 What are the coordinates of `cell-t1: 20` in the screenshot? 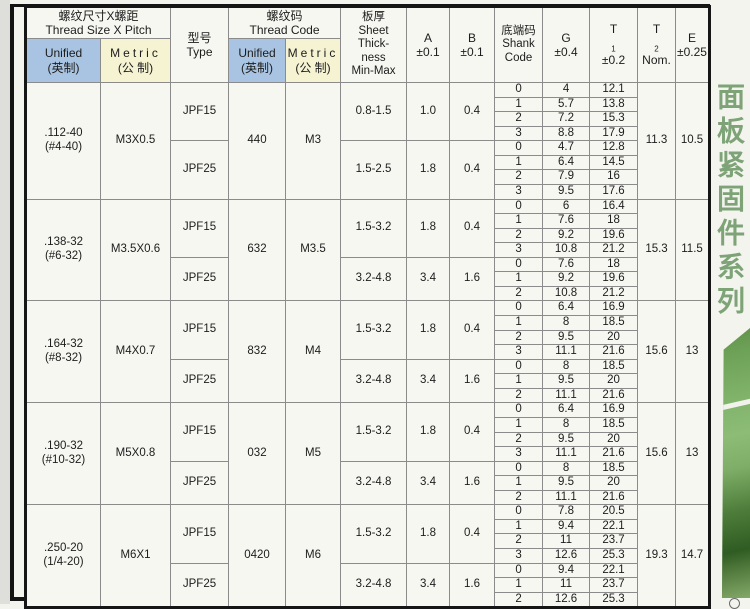 It's located at (614, 483).